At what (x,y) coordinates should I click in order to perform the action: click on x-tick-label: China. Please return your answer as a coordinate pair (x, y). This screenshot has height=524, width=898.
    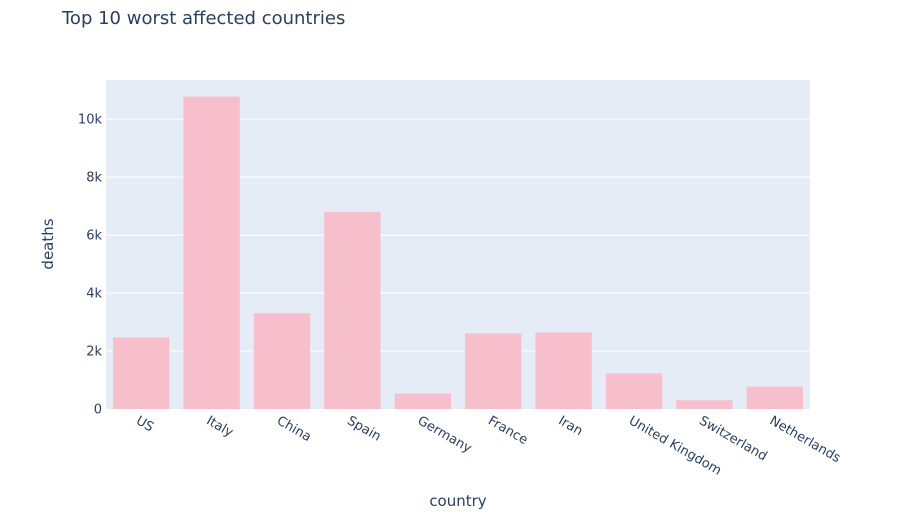
    Looking at the image, I should click on (294, 429).